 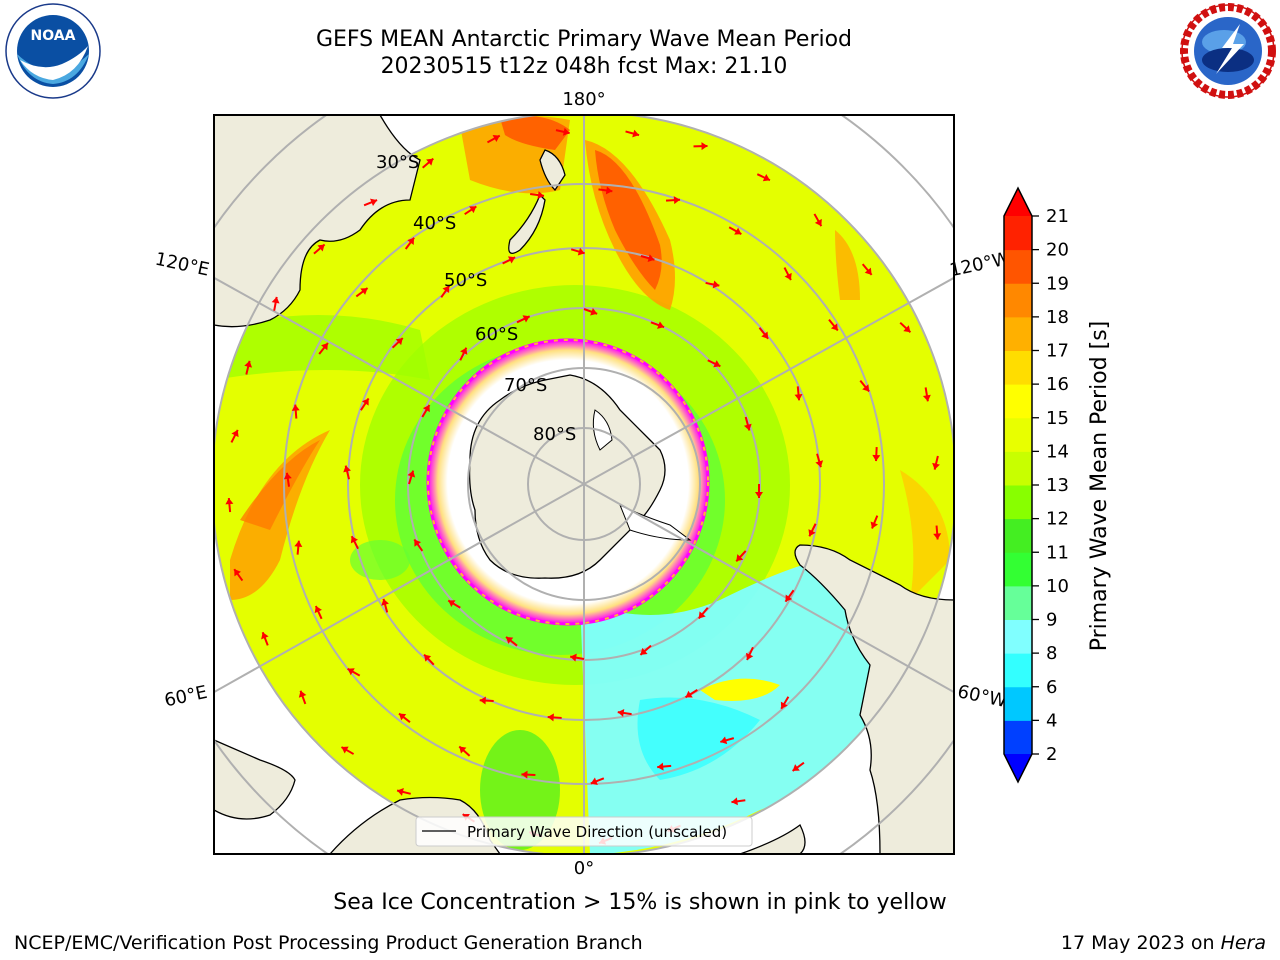 What do you see at coordinates (525, 385) in the screenshot?
I see `lat-label-70s: 70°S` at bounding box center [525, 385].